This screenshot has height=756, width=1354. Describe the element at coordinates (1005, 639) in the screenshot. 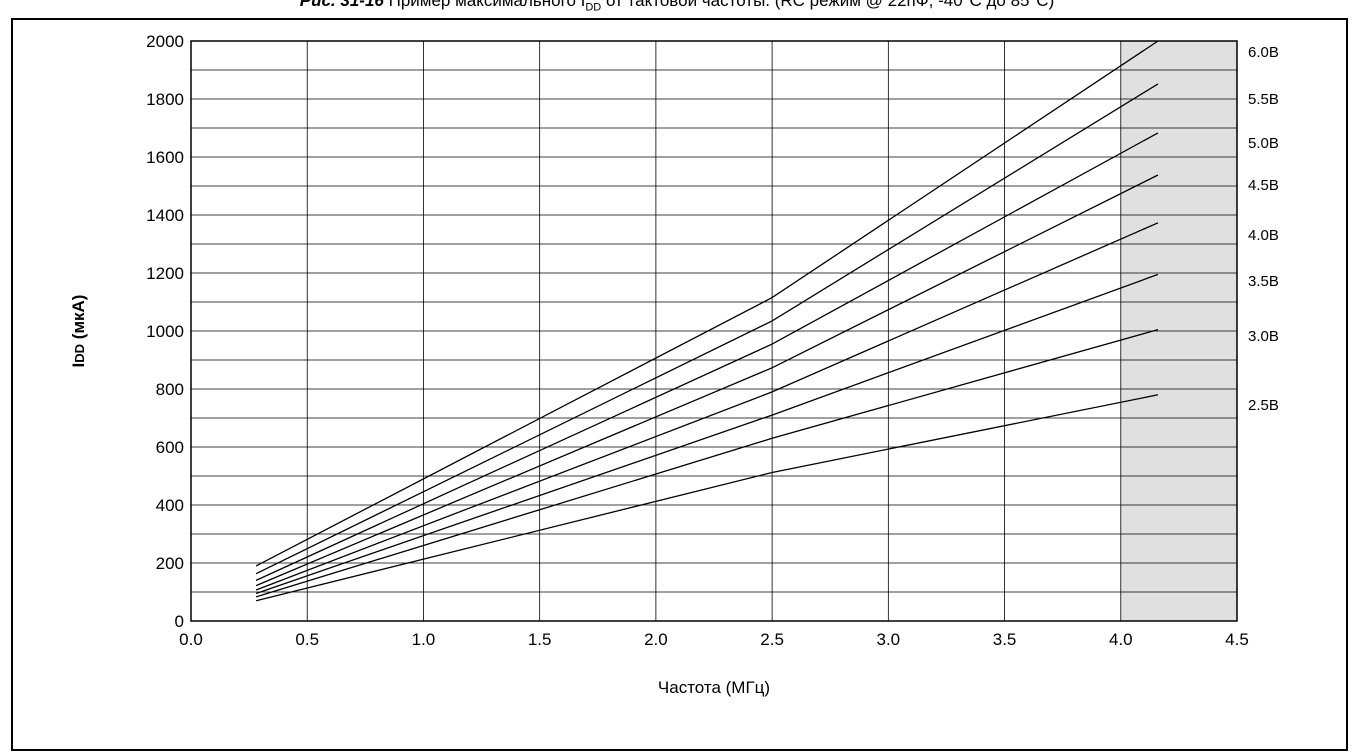

I see `x-tick-label: 3.5` at that location.